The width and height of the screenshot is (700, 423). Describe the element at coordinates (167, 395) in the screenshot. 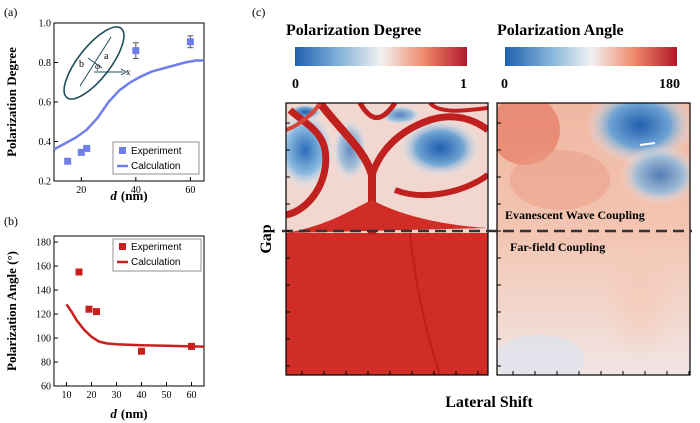

I see `x-tick-label: 50` at that location.